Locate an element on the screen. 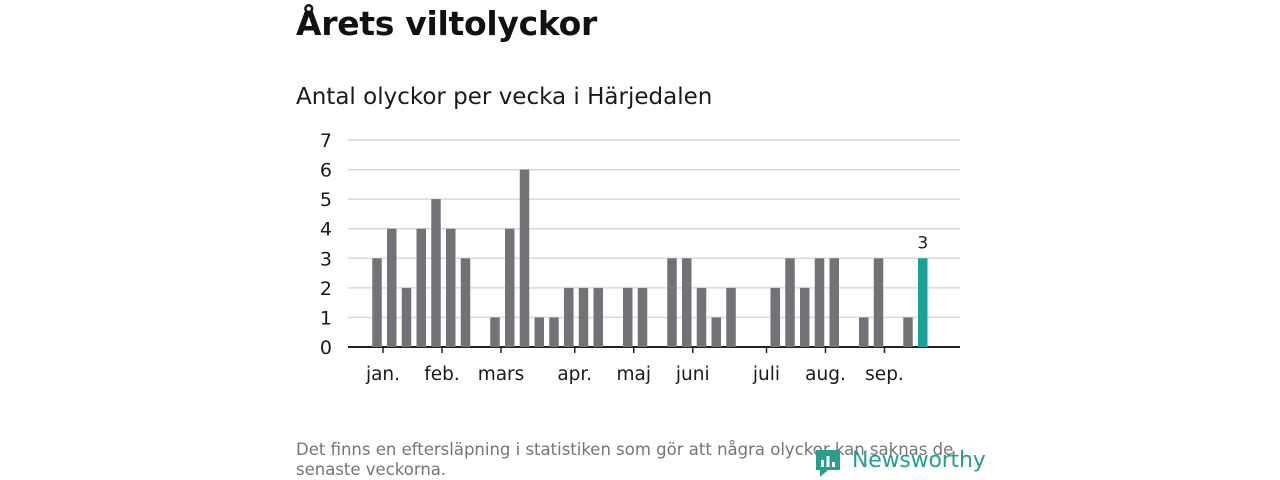  x-tick-label: maj is located at coordinates (634, 374).